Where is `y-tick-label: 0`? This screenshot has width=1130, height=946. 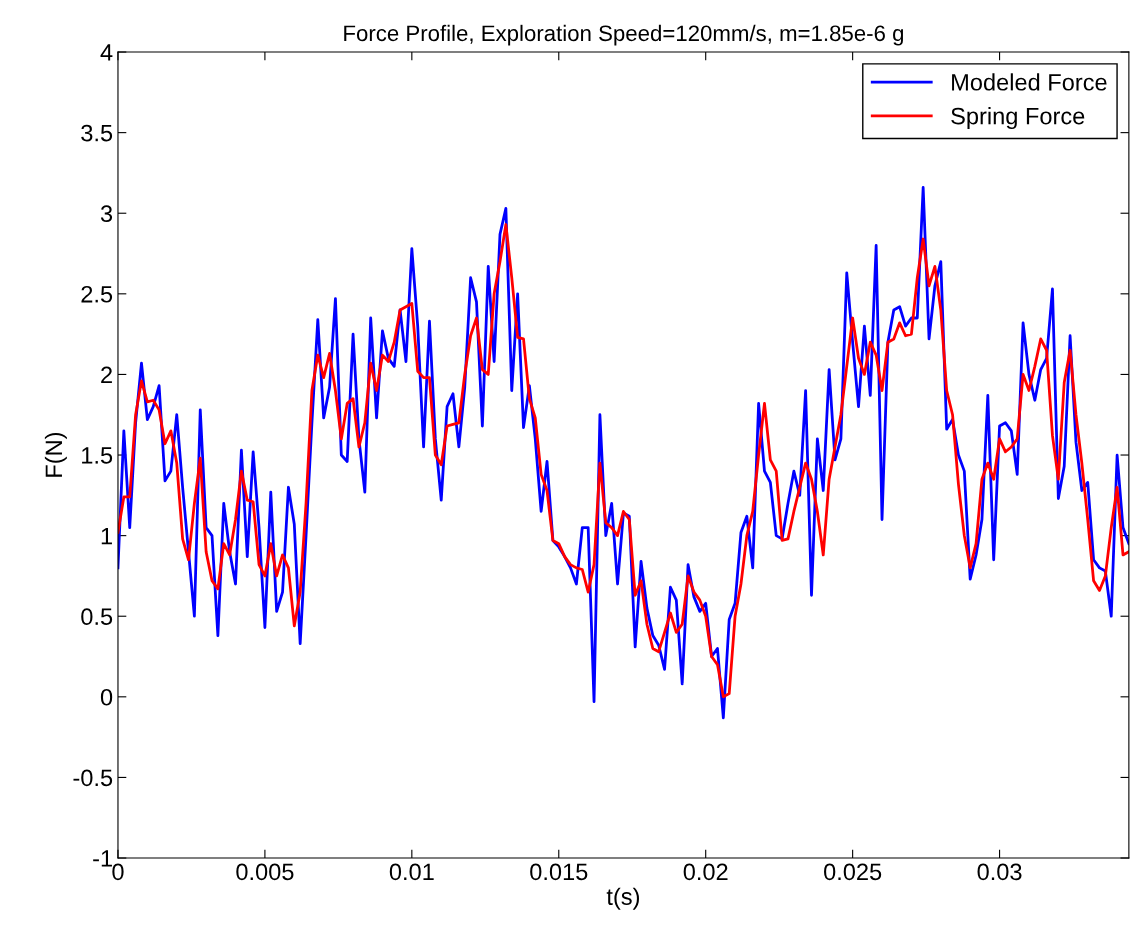
y-tick-label: 0 is located at coordinates (106, 697).